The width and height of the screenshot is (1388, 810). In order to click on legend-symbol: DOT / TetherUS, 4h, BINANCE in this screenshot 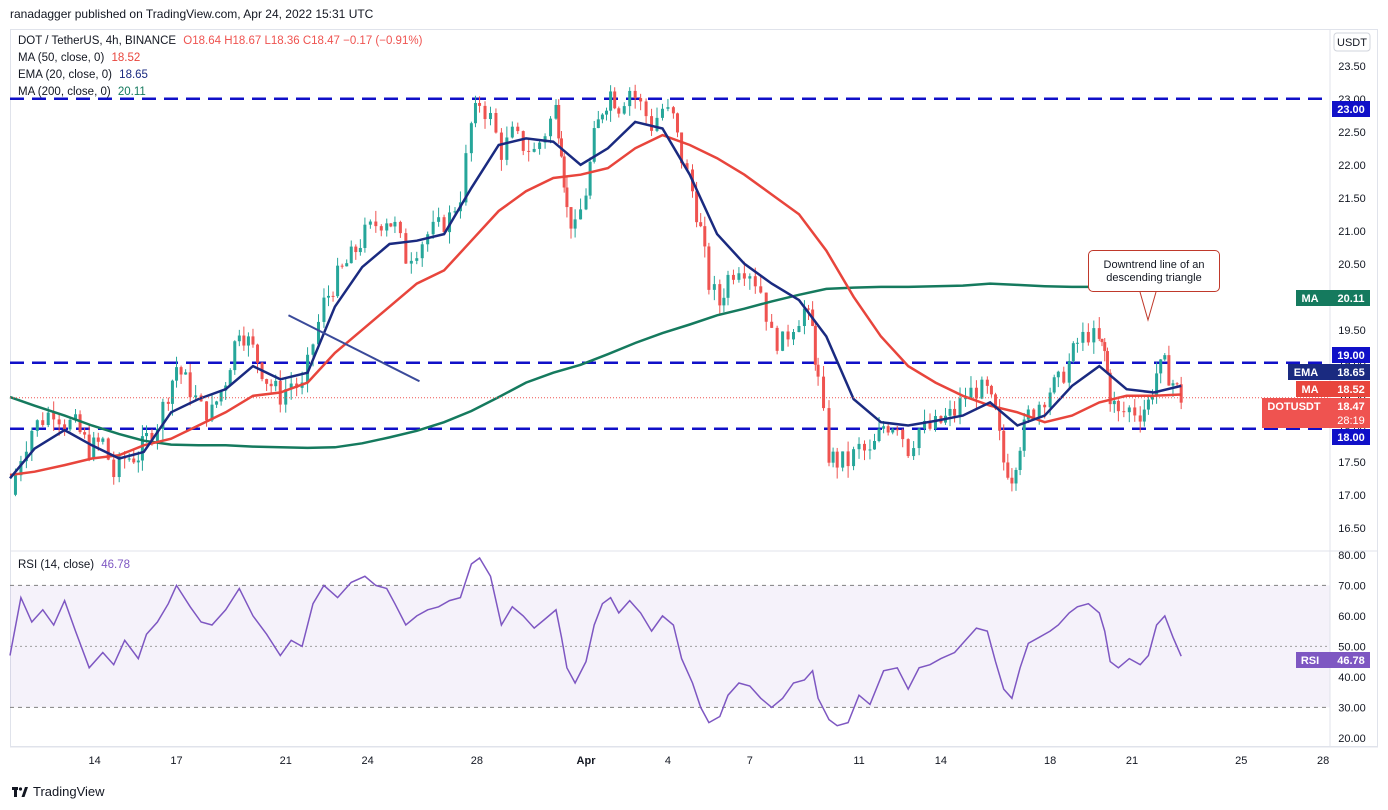, I will do `click(97, 41)`.